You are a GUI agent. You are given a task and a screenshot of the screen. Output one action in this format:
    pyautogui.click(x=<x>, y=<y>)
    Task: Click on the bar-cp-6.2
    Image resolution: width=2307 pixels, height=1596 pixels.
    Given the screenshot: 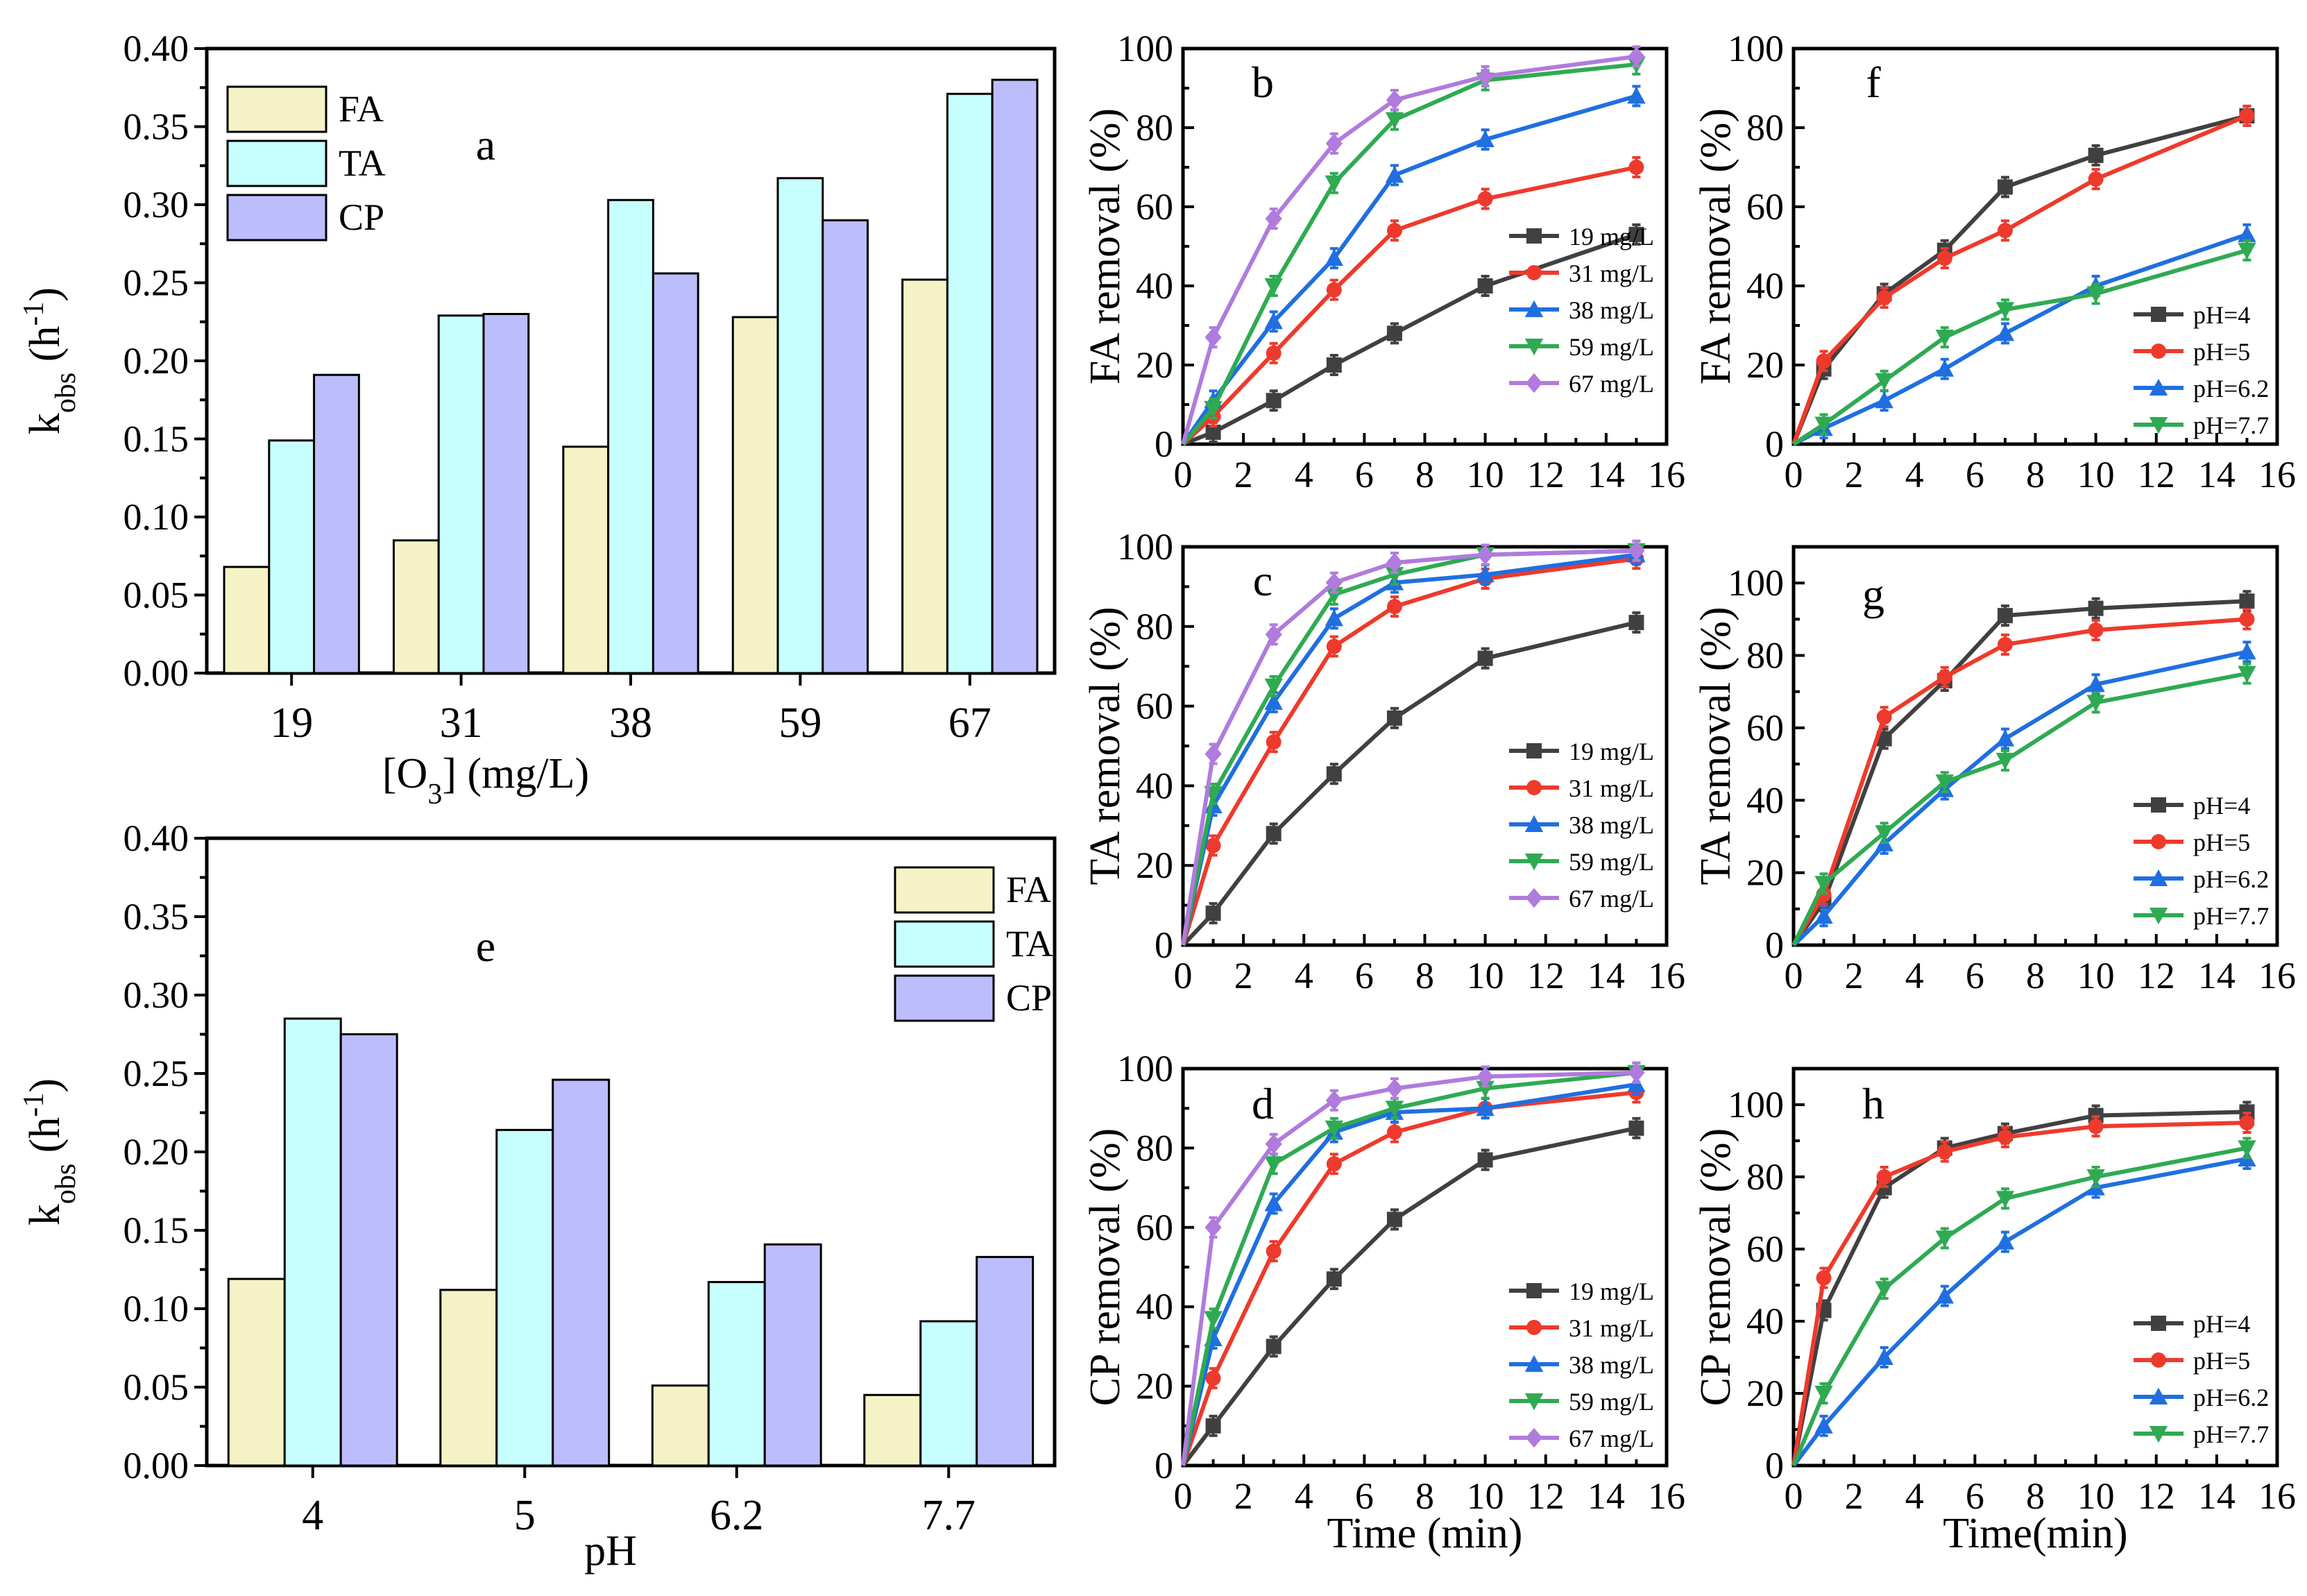 What is the action you would take?
    pyautogui.click(x=792, y=1355)
    